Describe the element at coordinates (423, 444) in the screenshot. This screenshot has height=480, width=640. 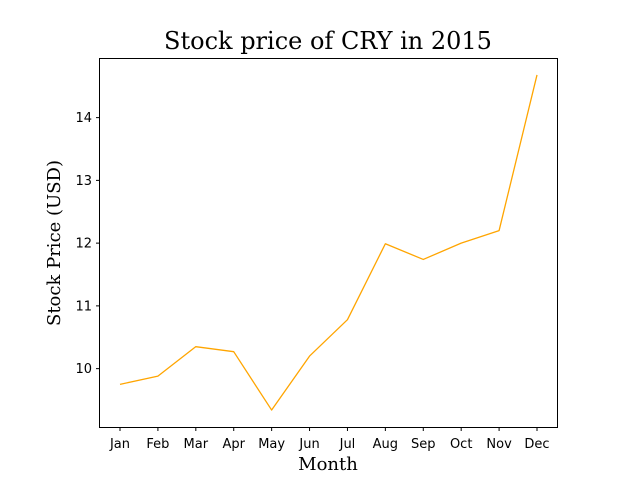
I see `x-tick-label: Sep` at that location.